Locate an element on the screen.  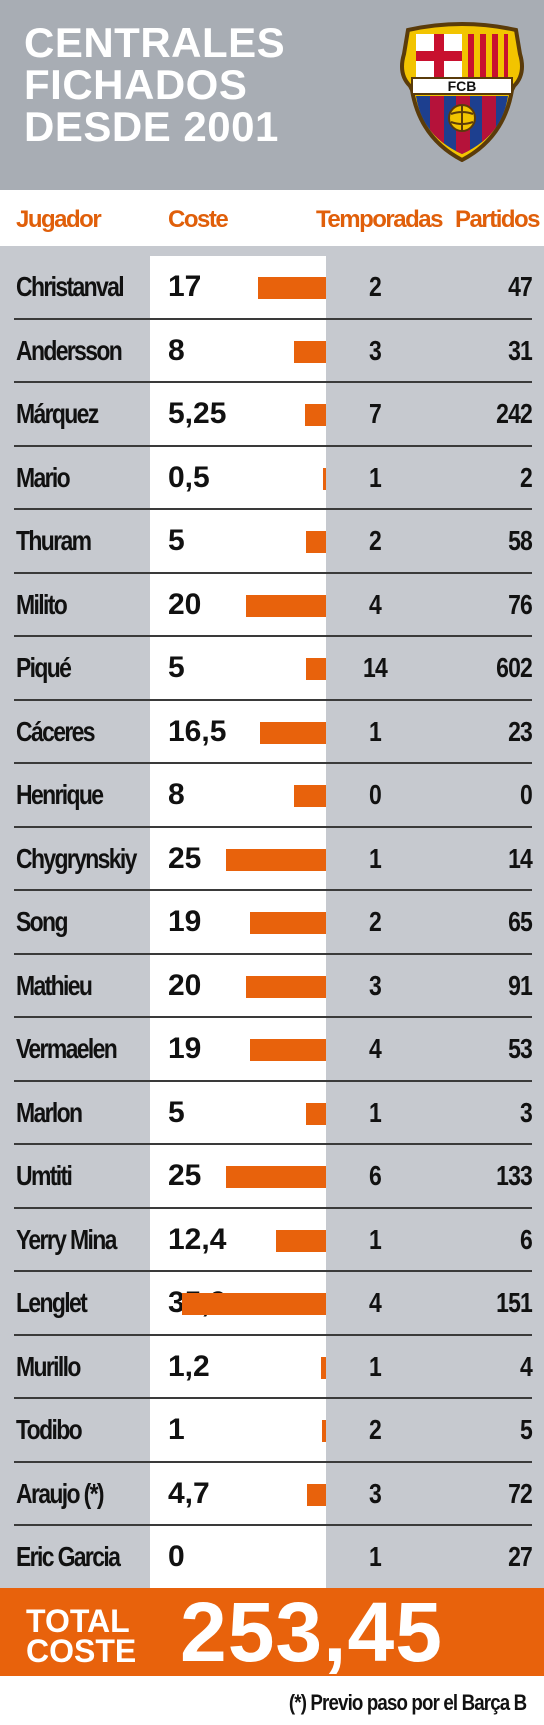
column-header-partidos: Partidos is located at coordinates (498, 219).